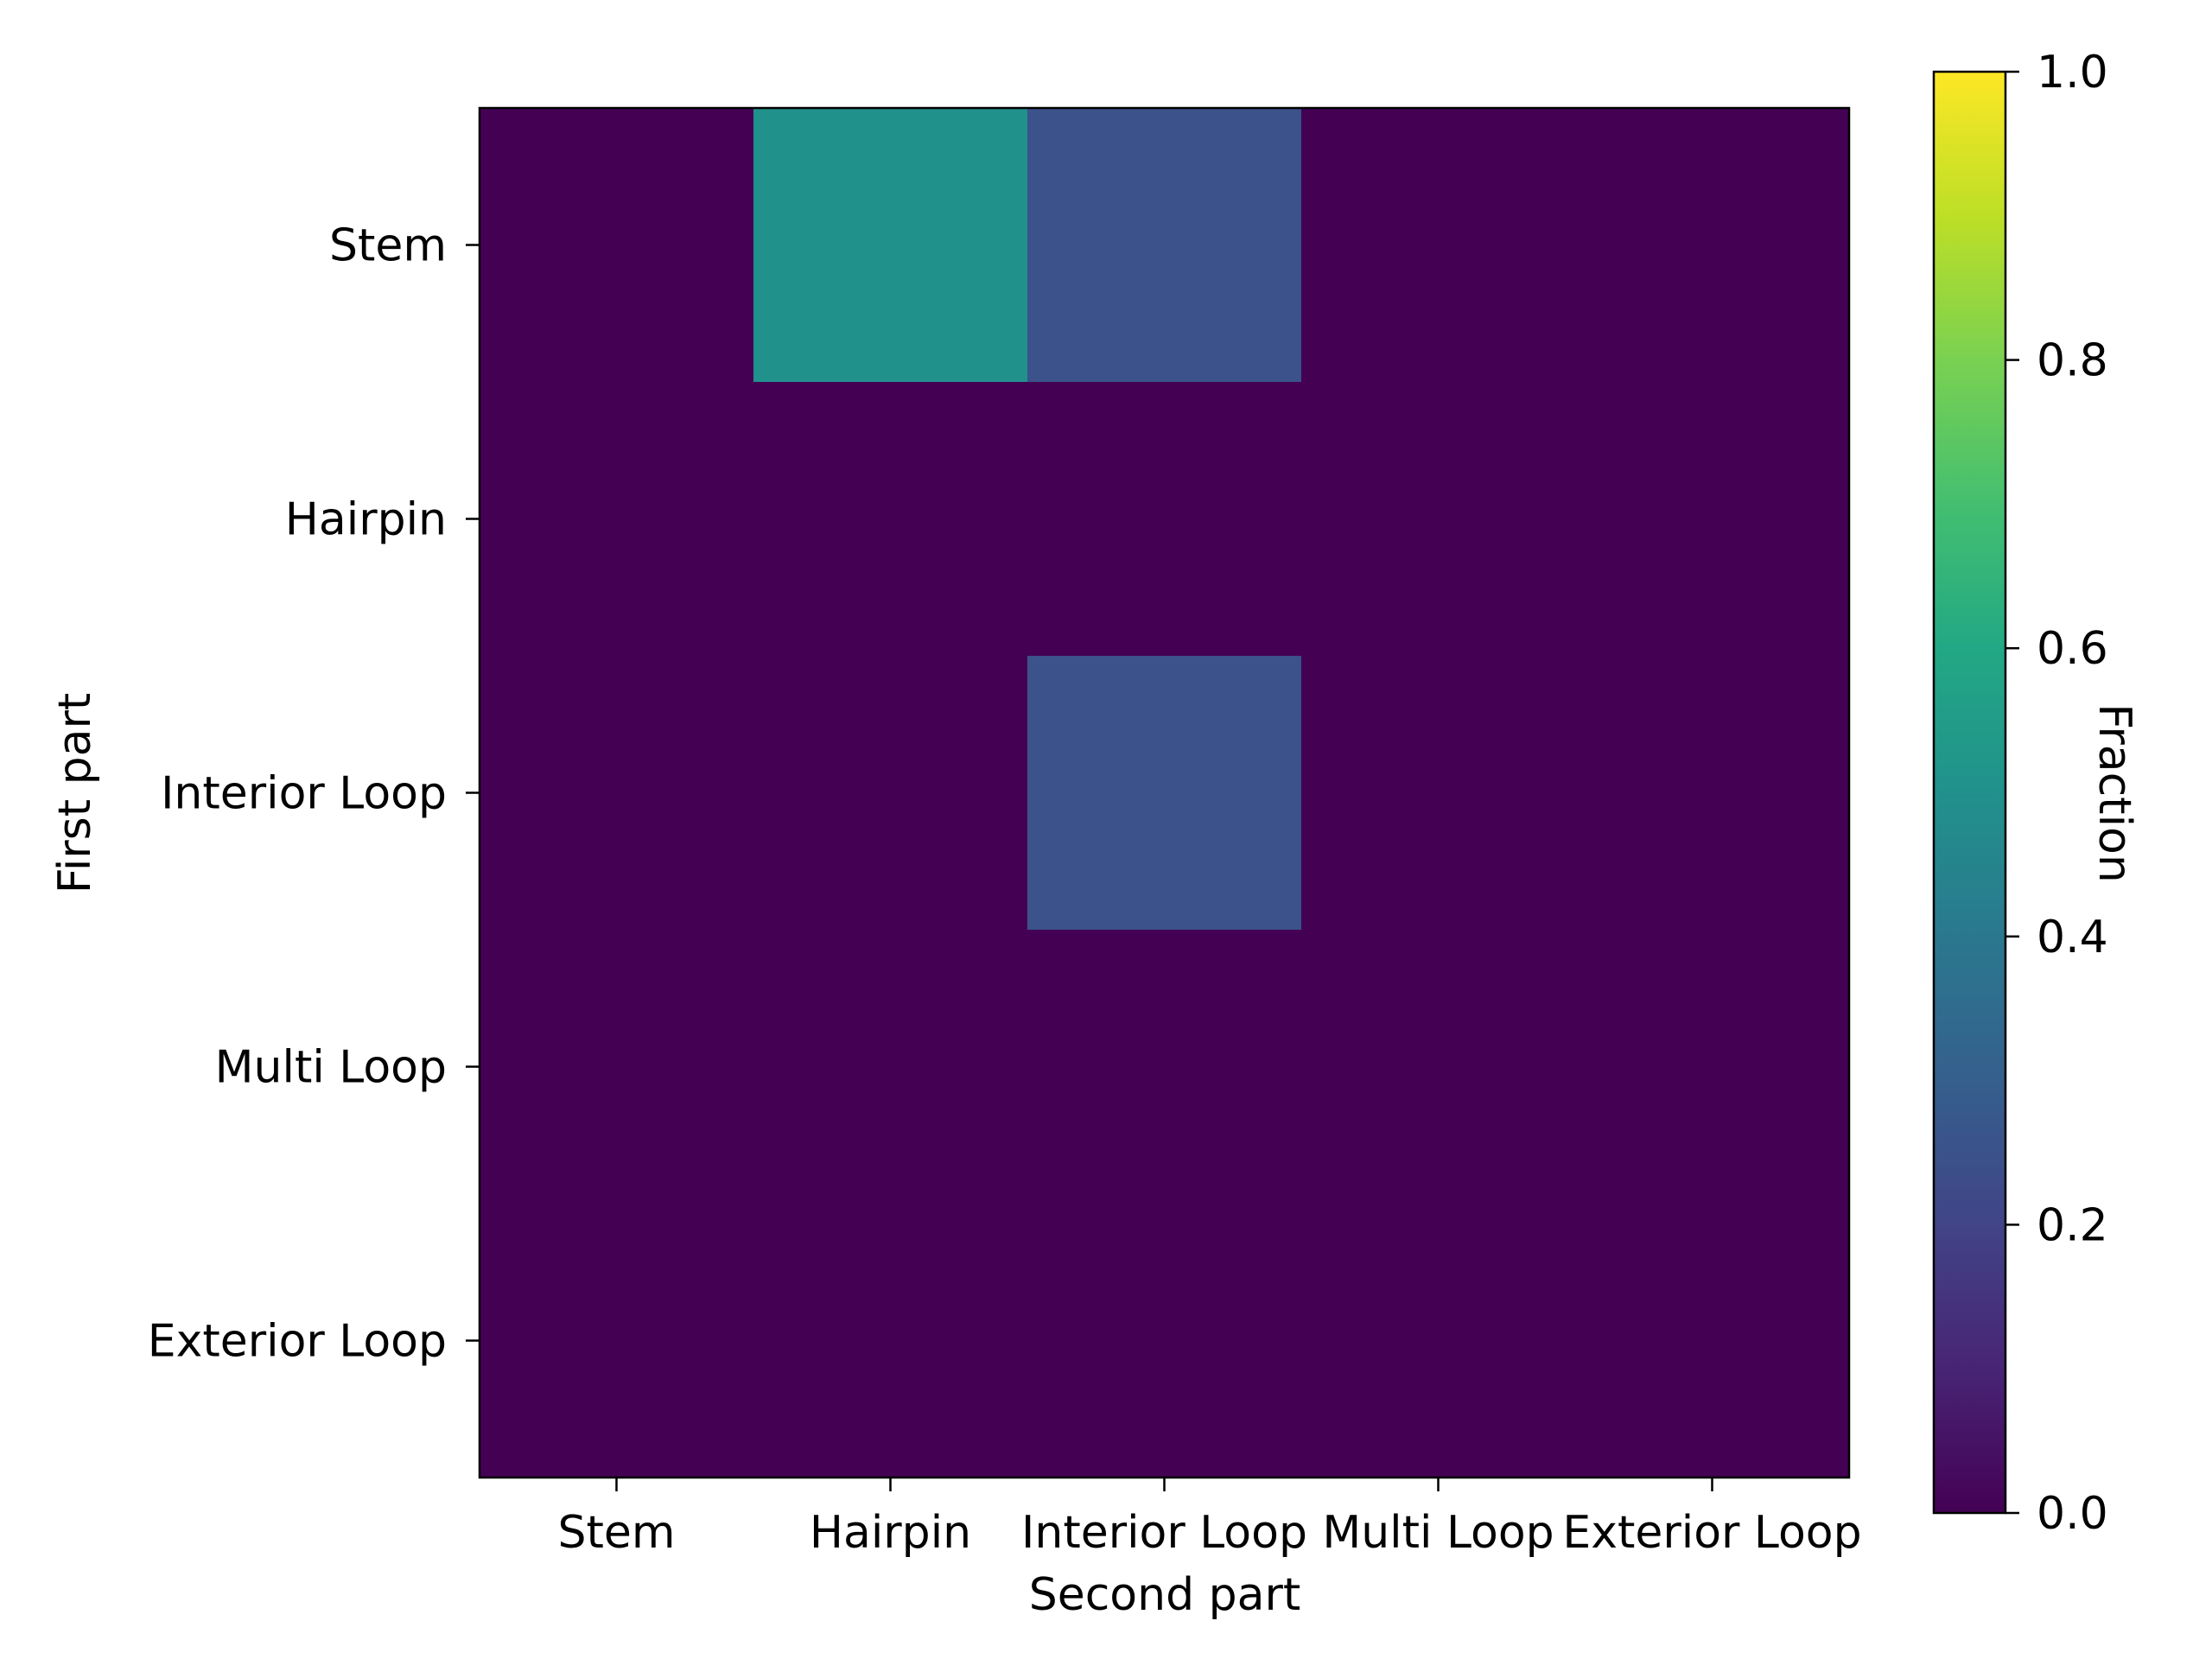 The width and height of the screenshot is (2212, 1659). What do you see at coordinates (2072, 1514) in the screenshot?
I see `colorbar-tick-label: 0.0` at bounding box center [2072, 1514].